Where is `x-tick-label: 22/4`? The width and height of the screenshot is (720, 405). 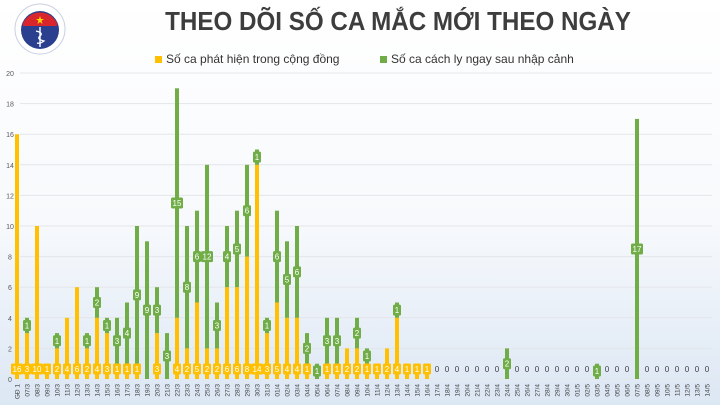 x-tick-label: 22/4 is located at coordinates (487, 390).